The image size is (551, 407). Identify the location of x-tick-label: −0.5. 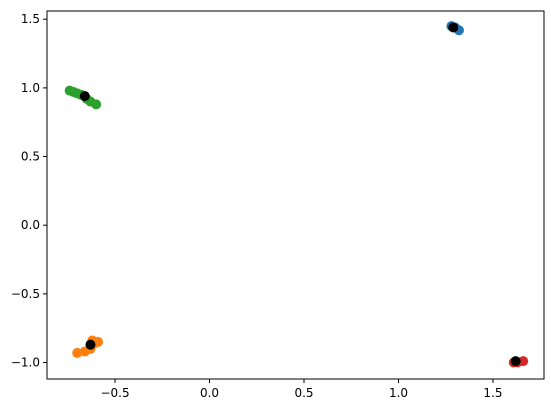
(114, 393).